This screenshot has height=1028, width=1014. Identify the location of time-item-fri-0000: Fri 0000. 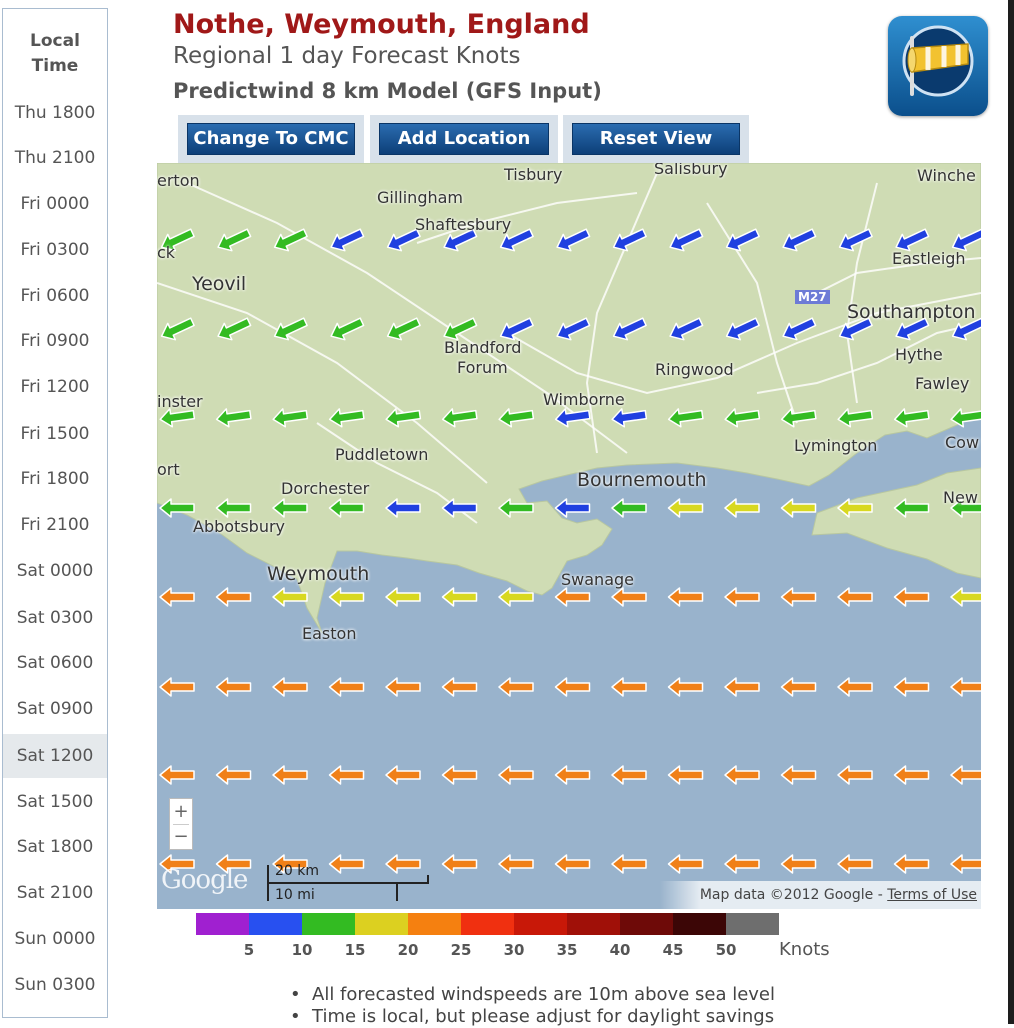
(55, 204).